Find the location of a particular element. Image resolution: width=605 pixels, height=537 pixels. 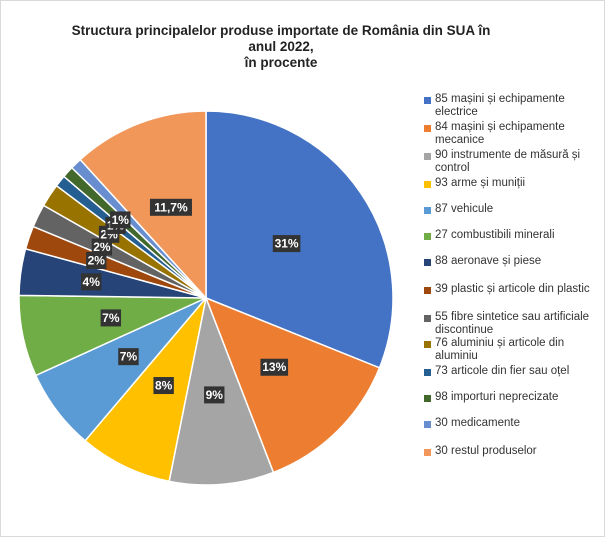

legend-label: 84 mașini și echipamente mecanice is located at coordinates (500, 133).